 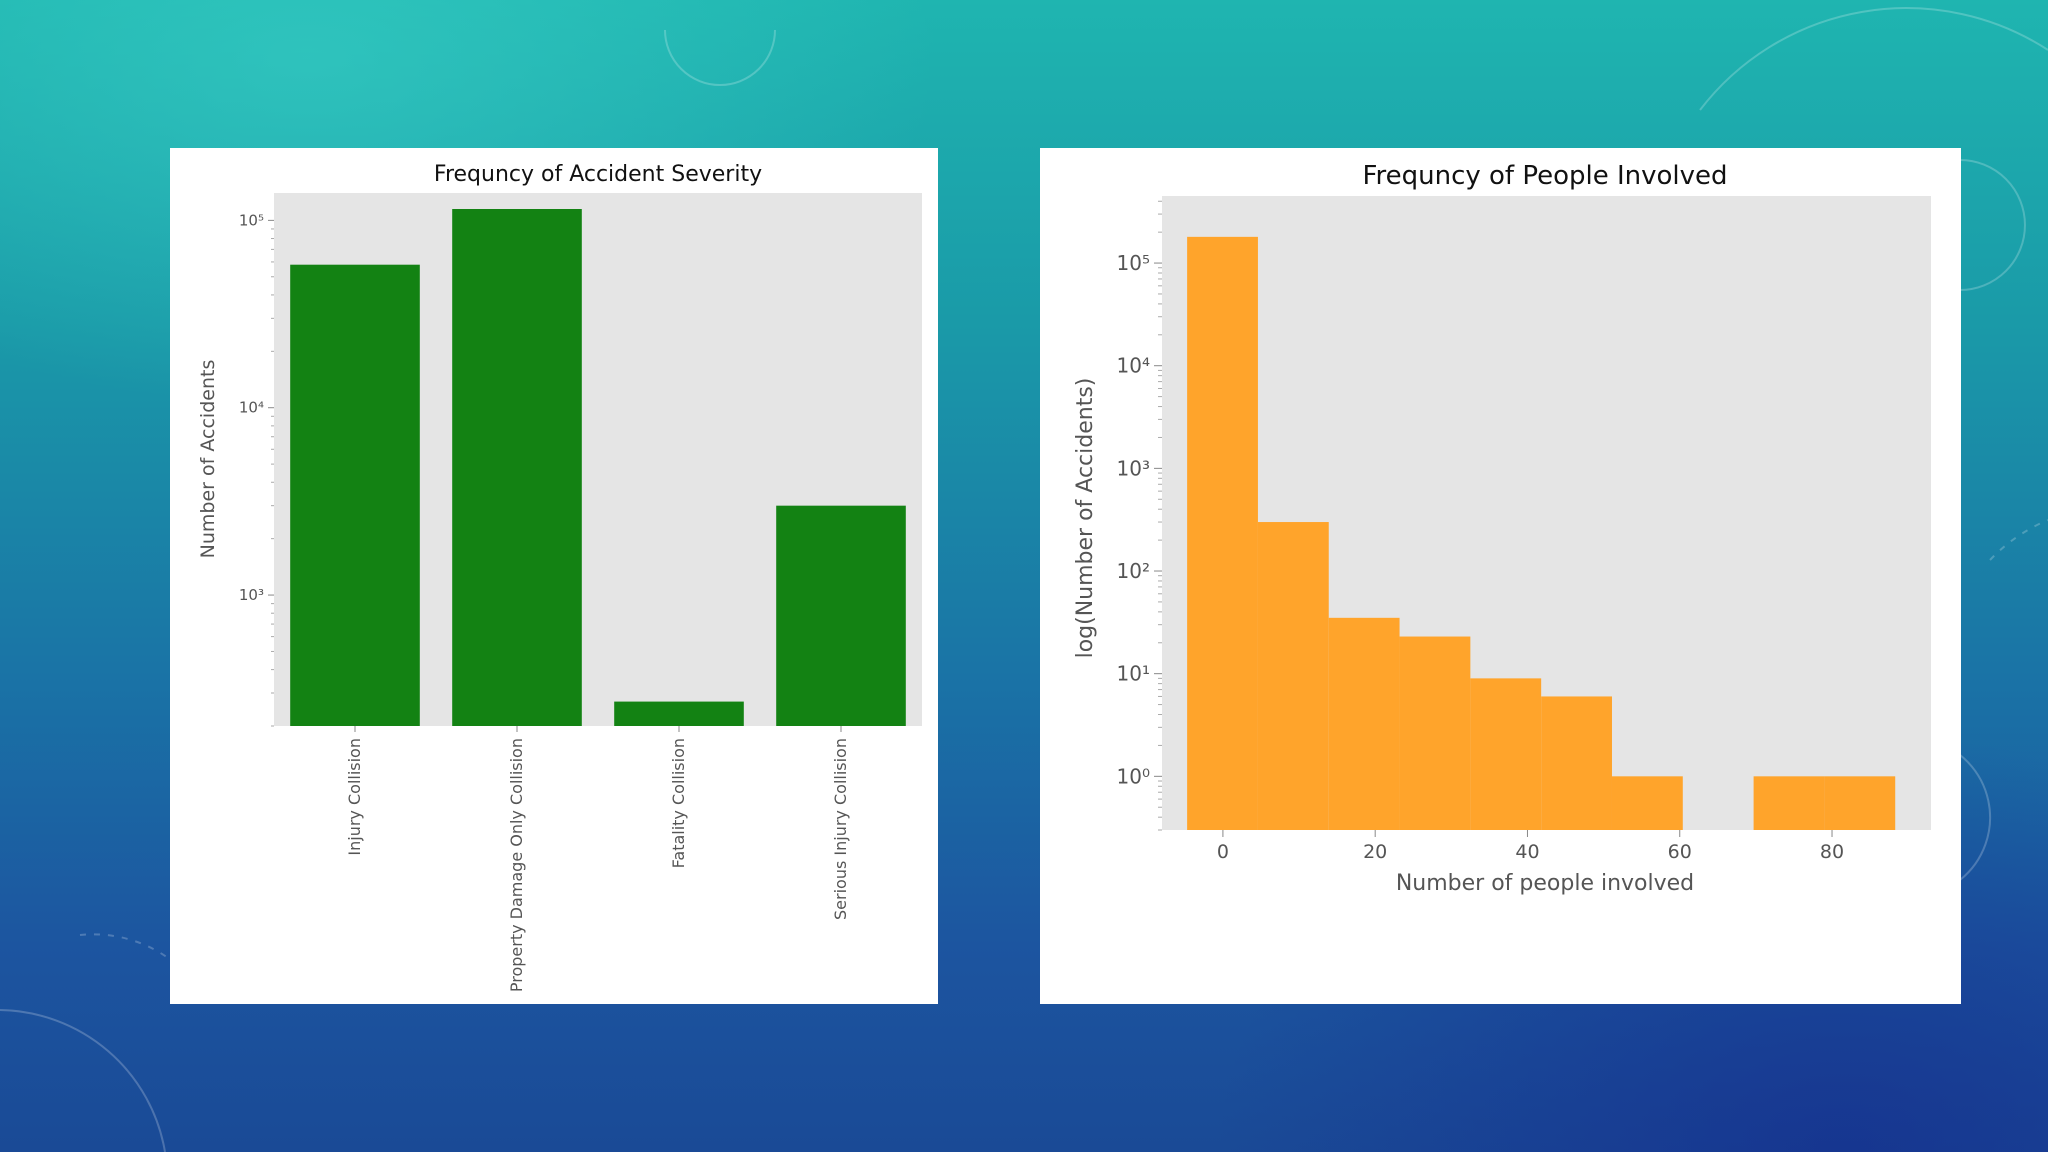 I want to click on x-axis-label: Number of people involved, so click(x=1545, y=883).